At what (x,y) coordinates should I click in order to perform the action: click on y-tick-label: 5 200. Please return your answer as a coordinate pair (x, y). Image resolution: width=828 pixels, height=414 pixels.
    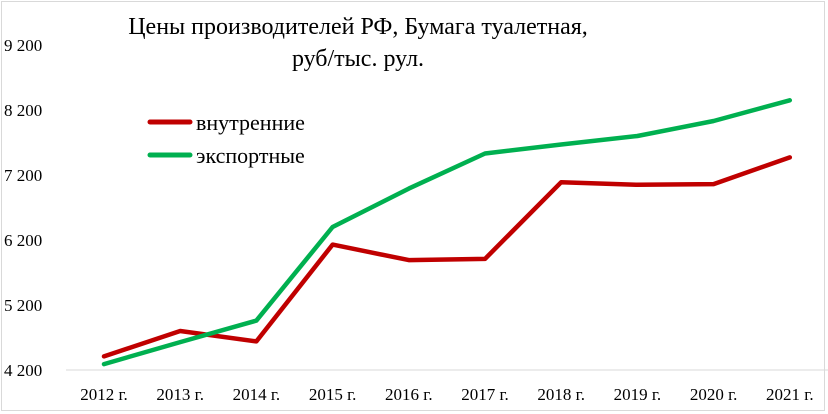
    Looking at the image, I should click on (23, 305).